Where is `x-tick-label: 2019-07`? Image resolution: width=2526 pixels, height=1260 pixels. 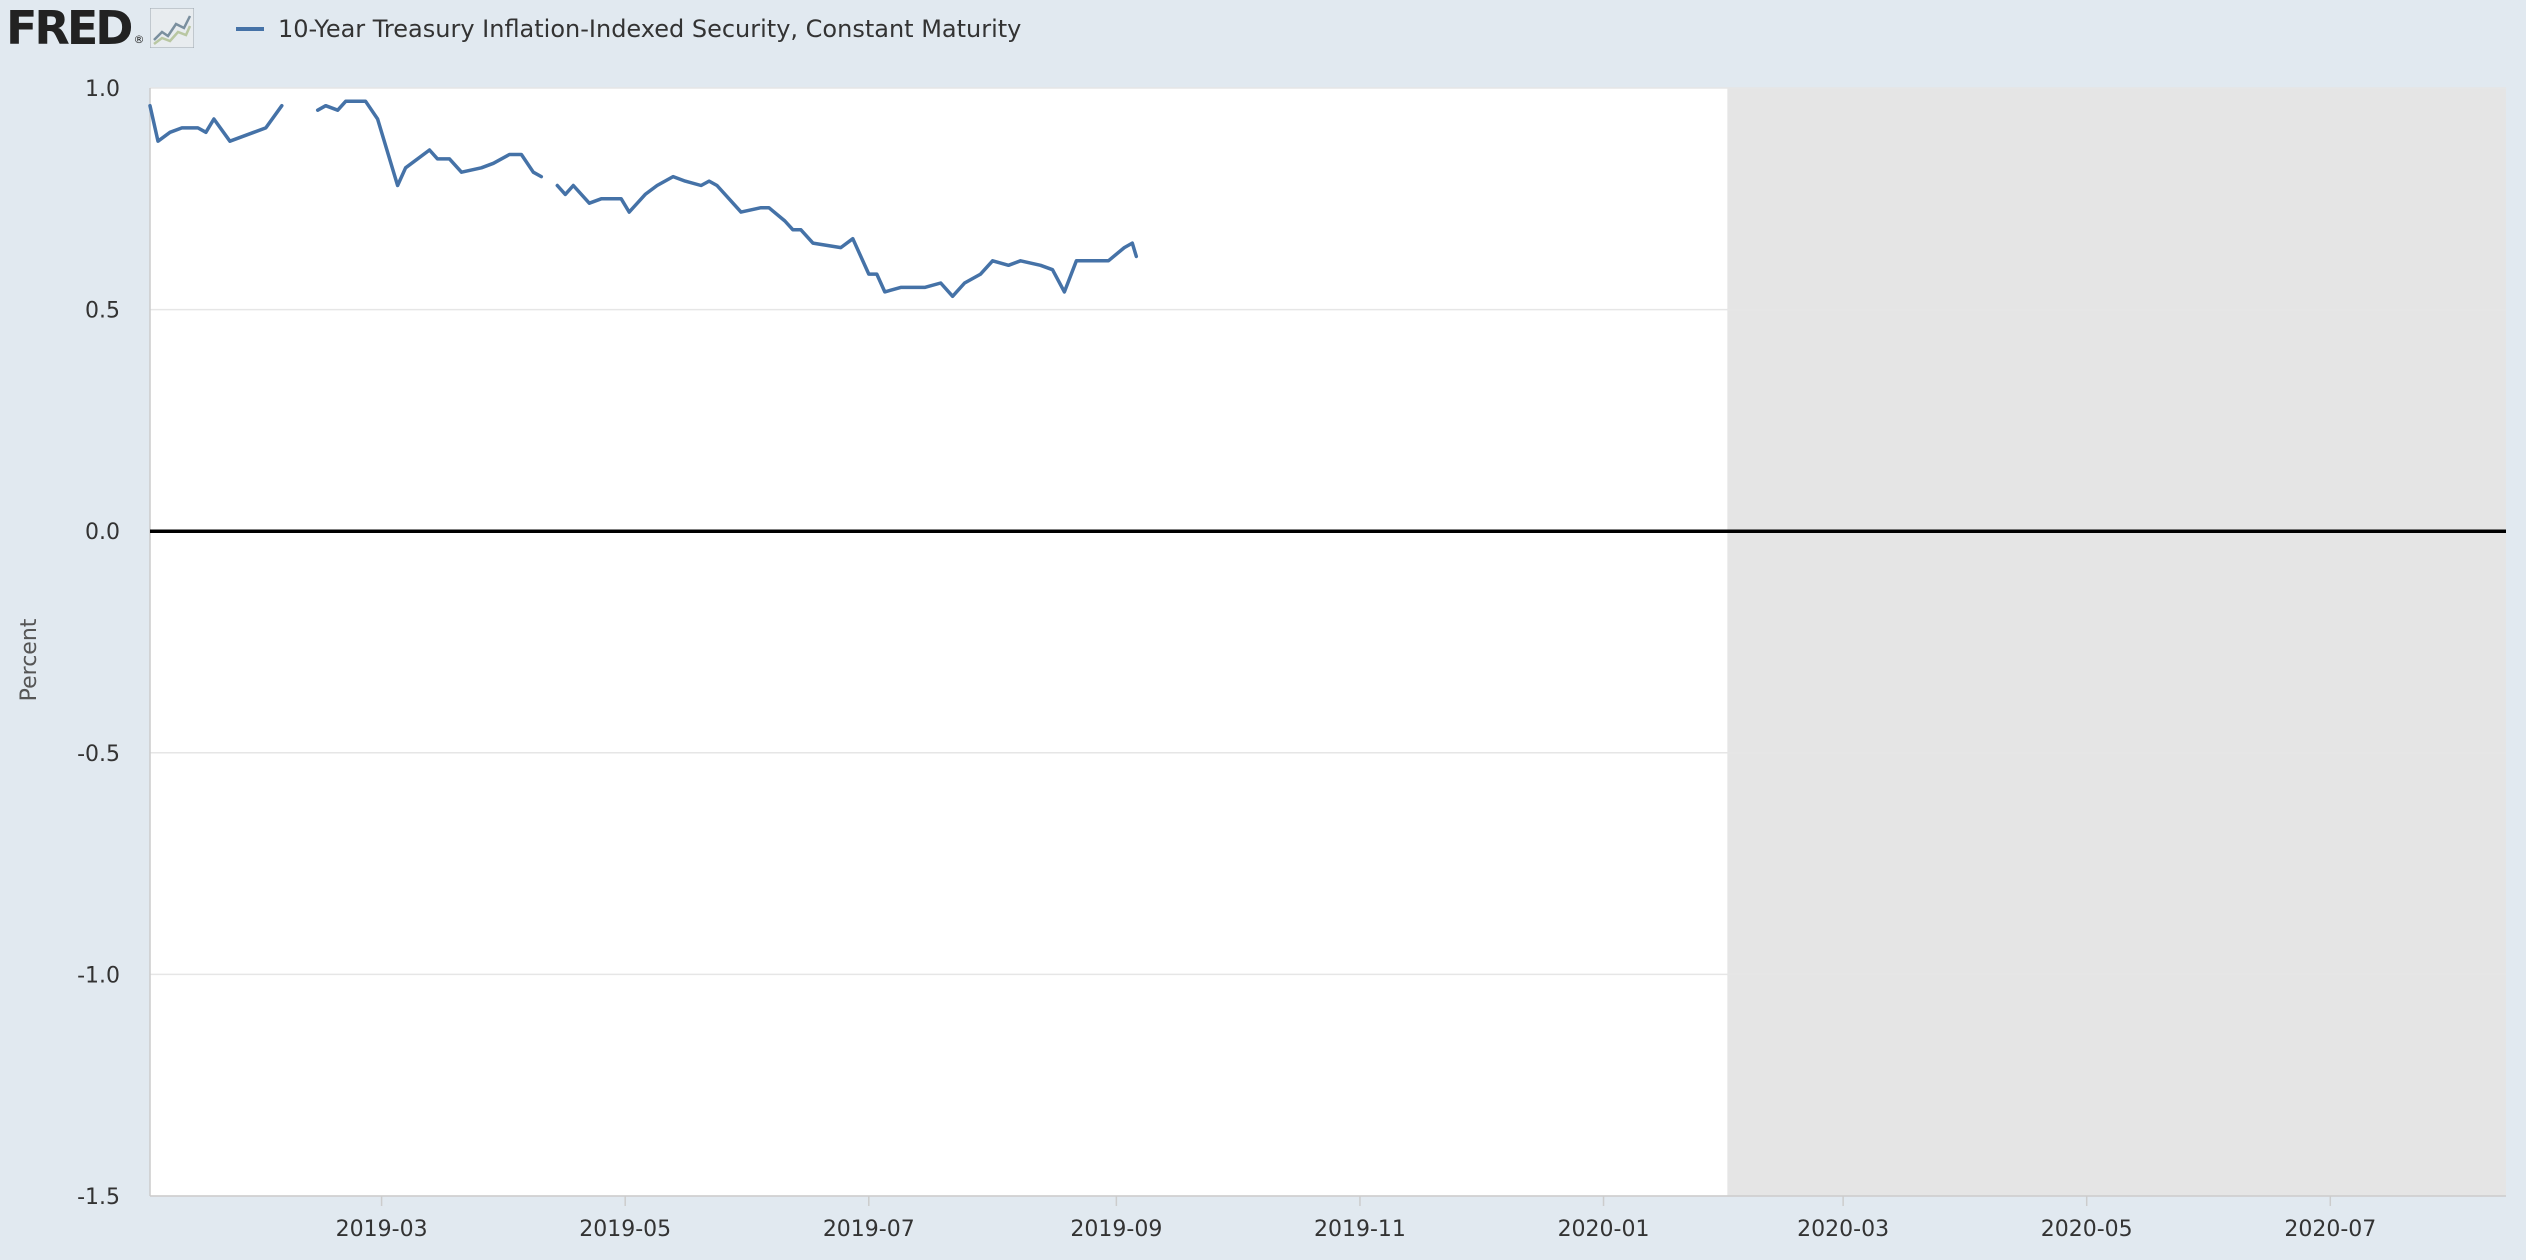 x-tick-label: 2019-07 is located at coordinates (869, 1229).